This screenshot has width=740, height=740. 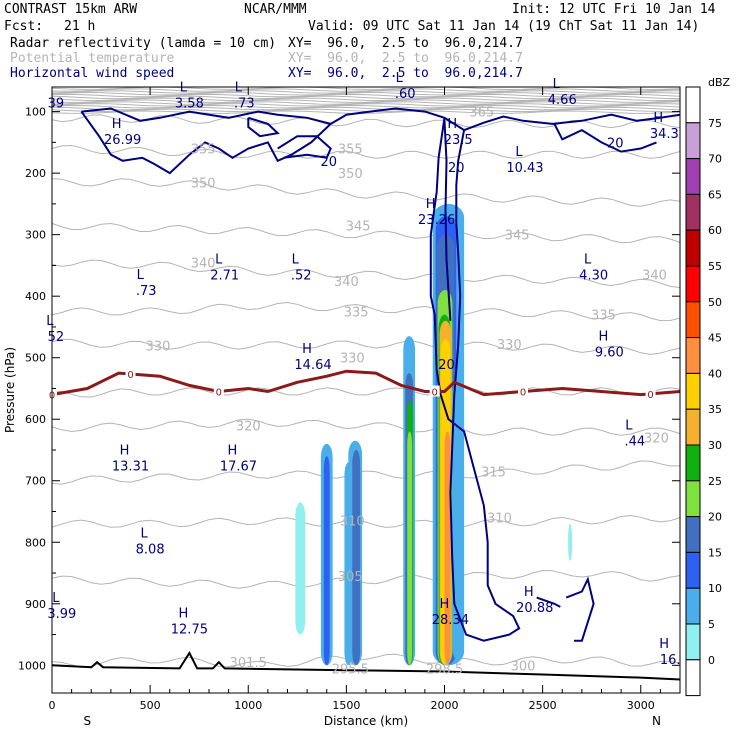 What do you see at coordinates (405, 73) in the screenshot?
I see `field-wind-xy: XY= 96.0, 2.5 to 96.0,214.7` at bounding box center [405, 73].